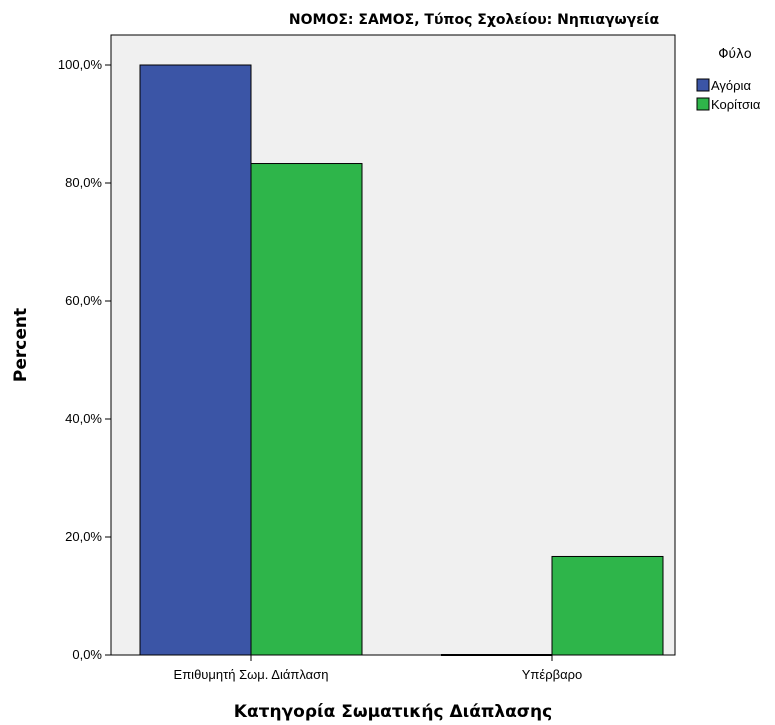  What do you see at coordinates (21, 345) in the screenshot?
I see `y-axis-title: Percent` at bounding box center [21, 345].